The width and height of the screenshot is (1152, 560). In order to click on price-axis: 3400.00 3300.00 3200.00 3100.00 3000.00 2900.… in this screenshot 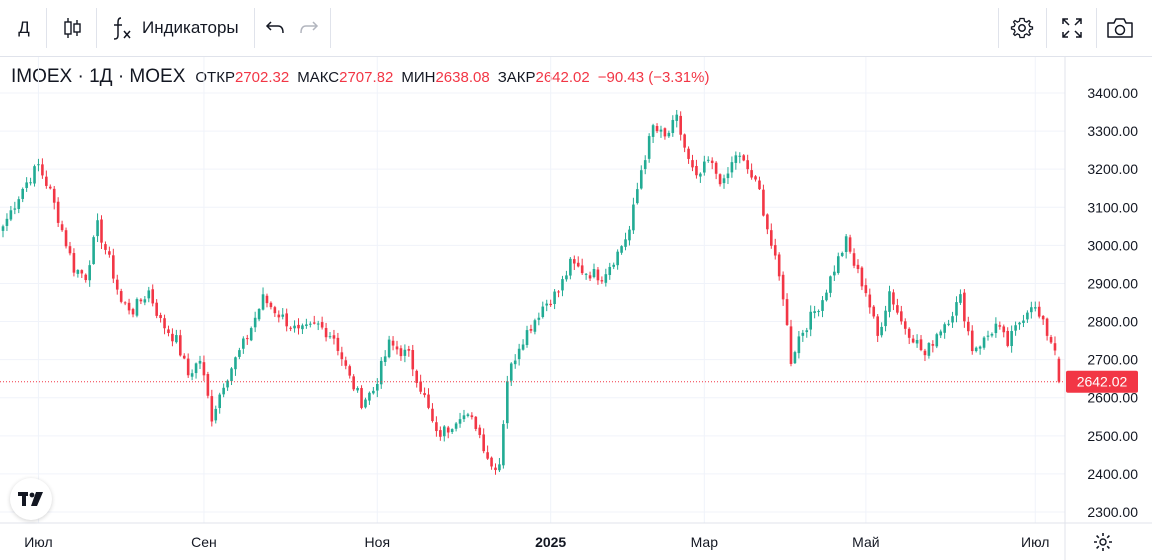, I will do `click(1112, 302)`.